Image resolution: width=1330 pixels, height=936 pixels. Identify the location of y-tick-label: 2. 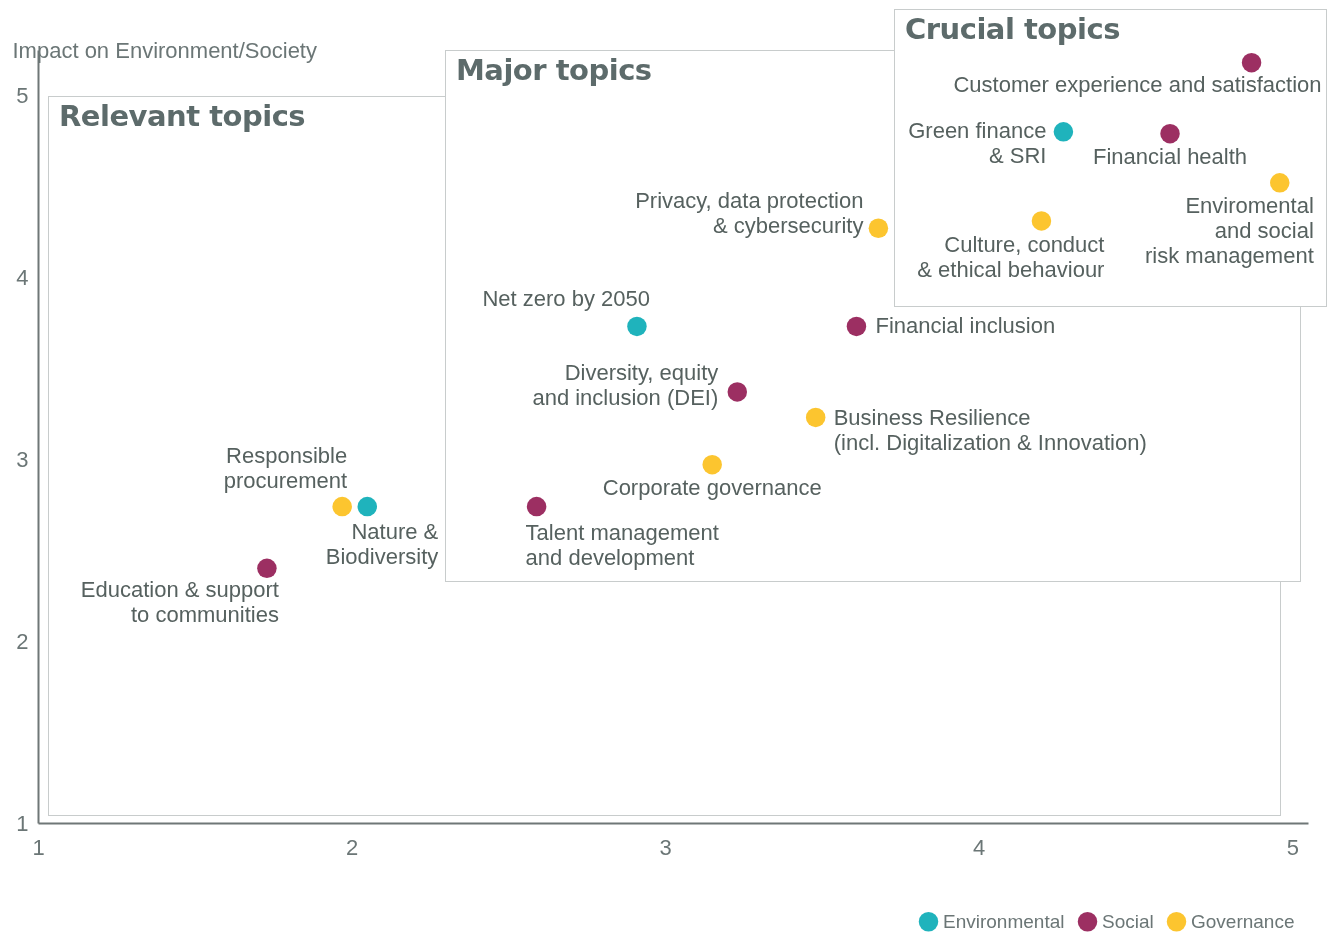
(22, 641).